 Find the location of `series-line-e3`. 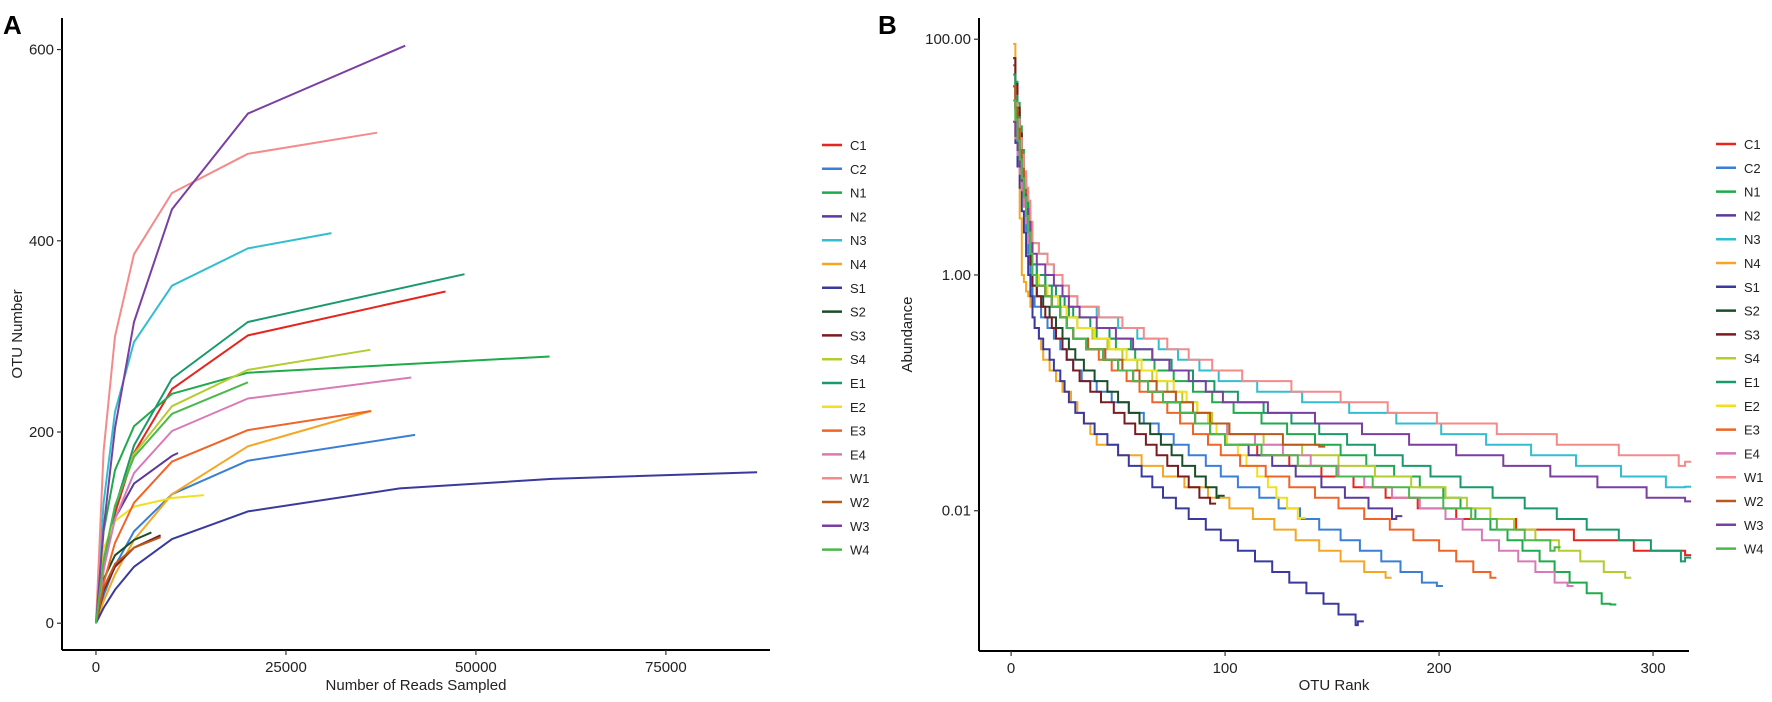

series-line-e3 is located at coordinates (233, 517).